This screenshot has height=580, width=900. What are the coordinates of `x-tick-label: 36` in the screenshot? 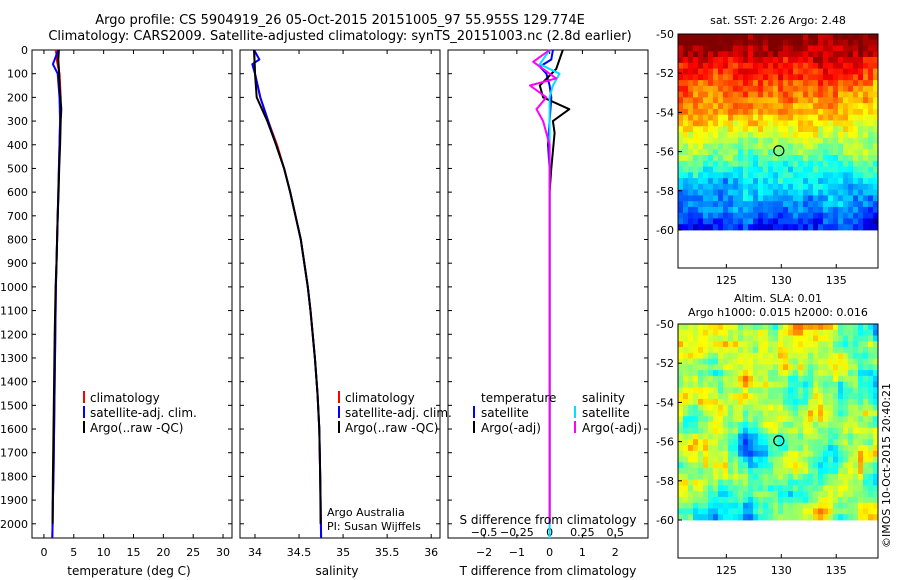 It's located at (431, 552).